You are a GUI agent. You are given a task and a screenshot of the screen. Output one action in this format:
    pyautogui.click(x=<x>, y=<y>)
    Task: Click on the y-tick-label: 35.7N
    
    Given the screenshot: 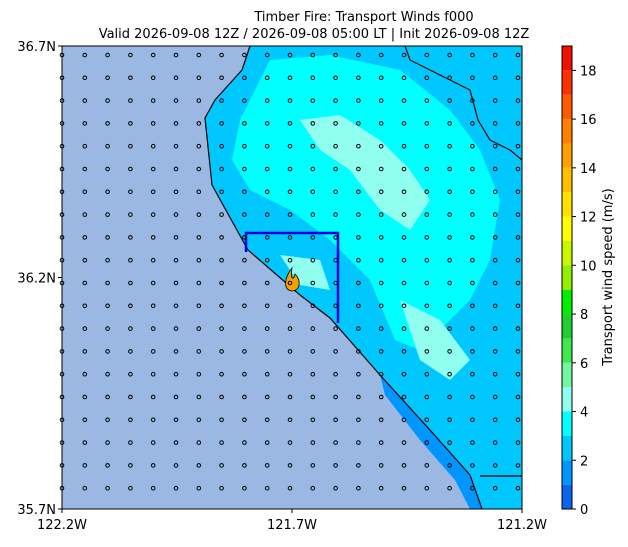 What is the action you would take?
    pyautogui.click(x=36, y=510)
    